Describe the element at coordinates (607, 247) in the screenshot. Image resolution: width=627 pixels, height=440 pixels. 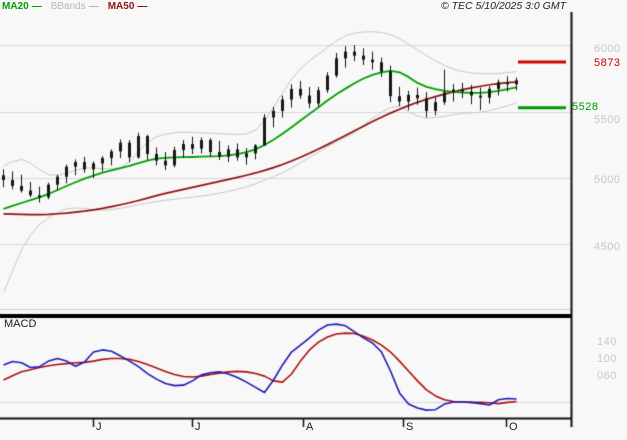
I see `price-label-4500: 4500` at that location.